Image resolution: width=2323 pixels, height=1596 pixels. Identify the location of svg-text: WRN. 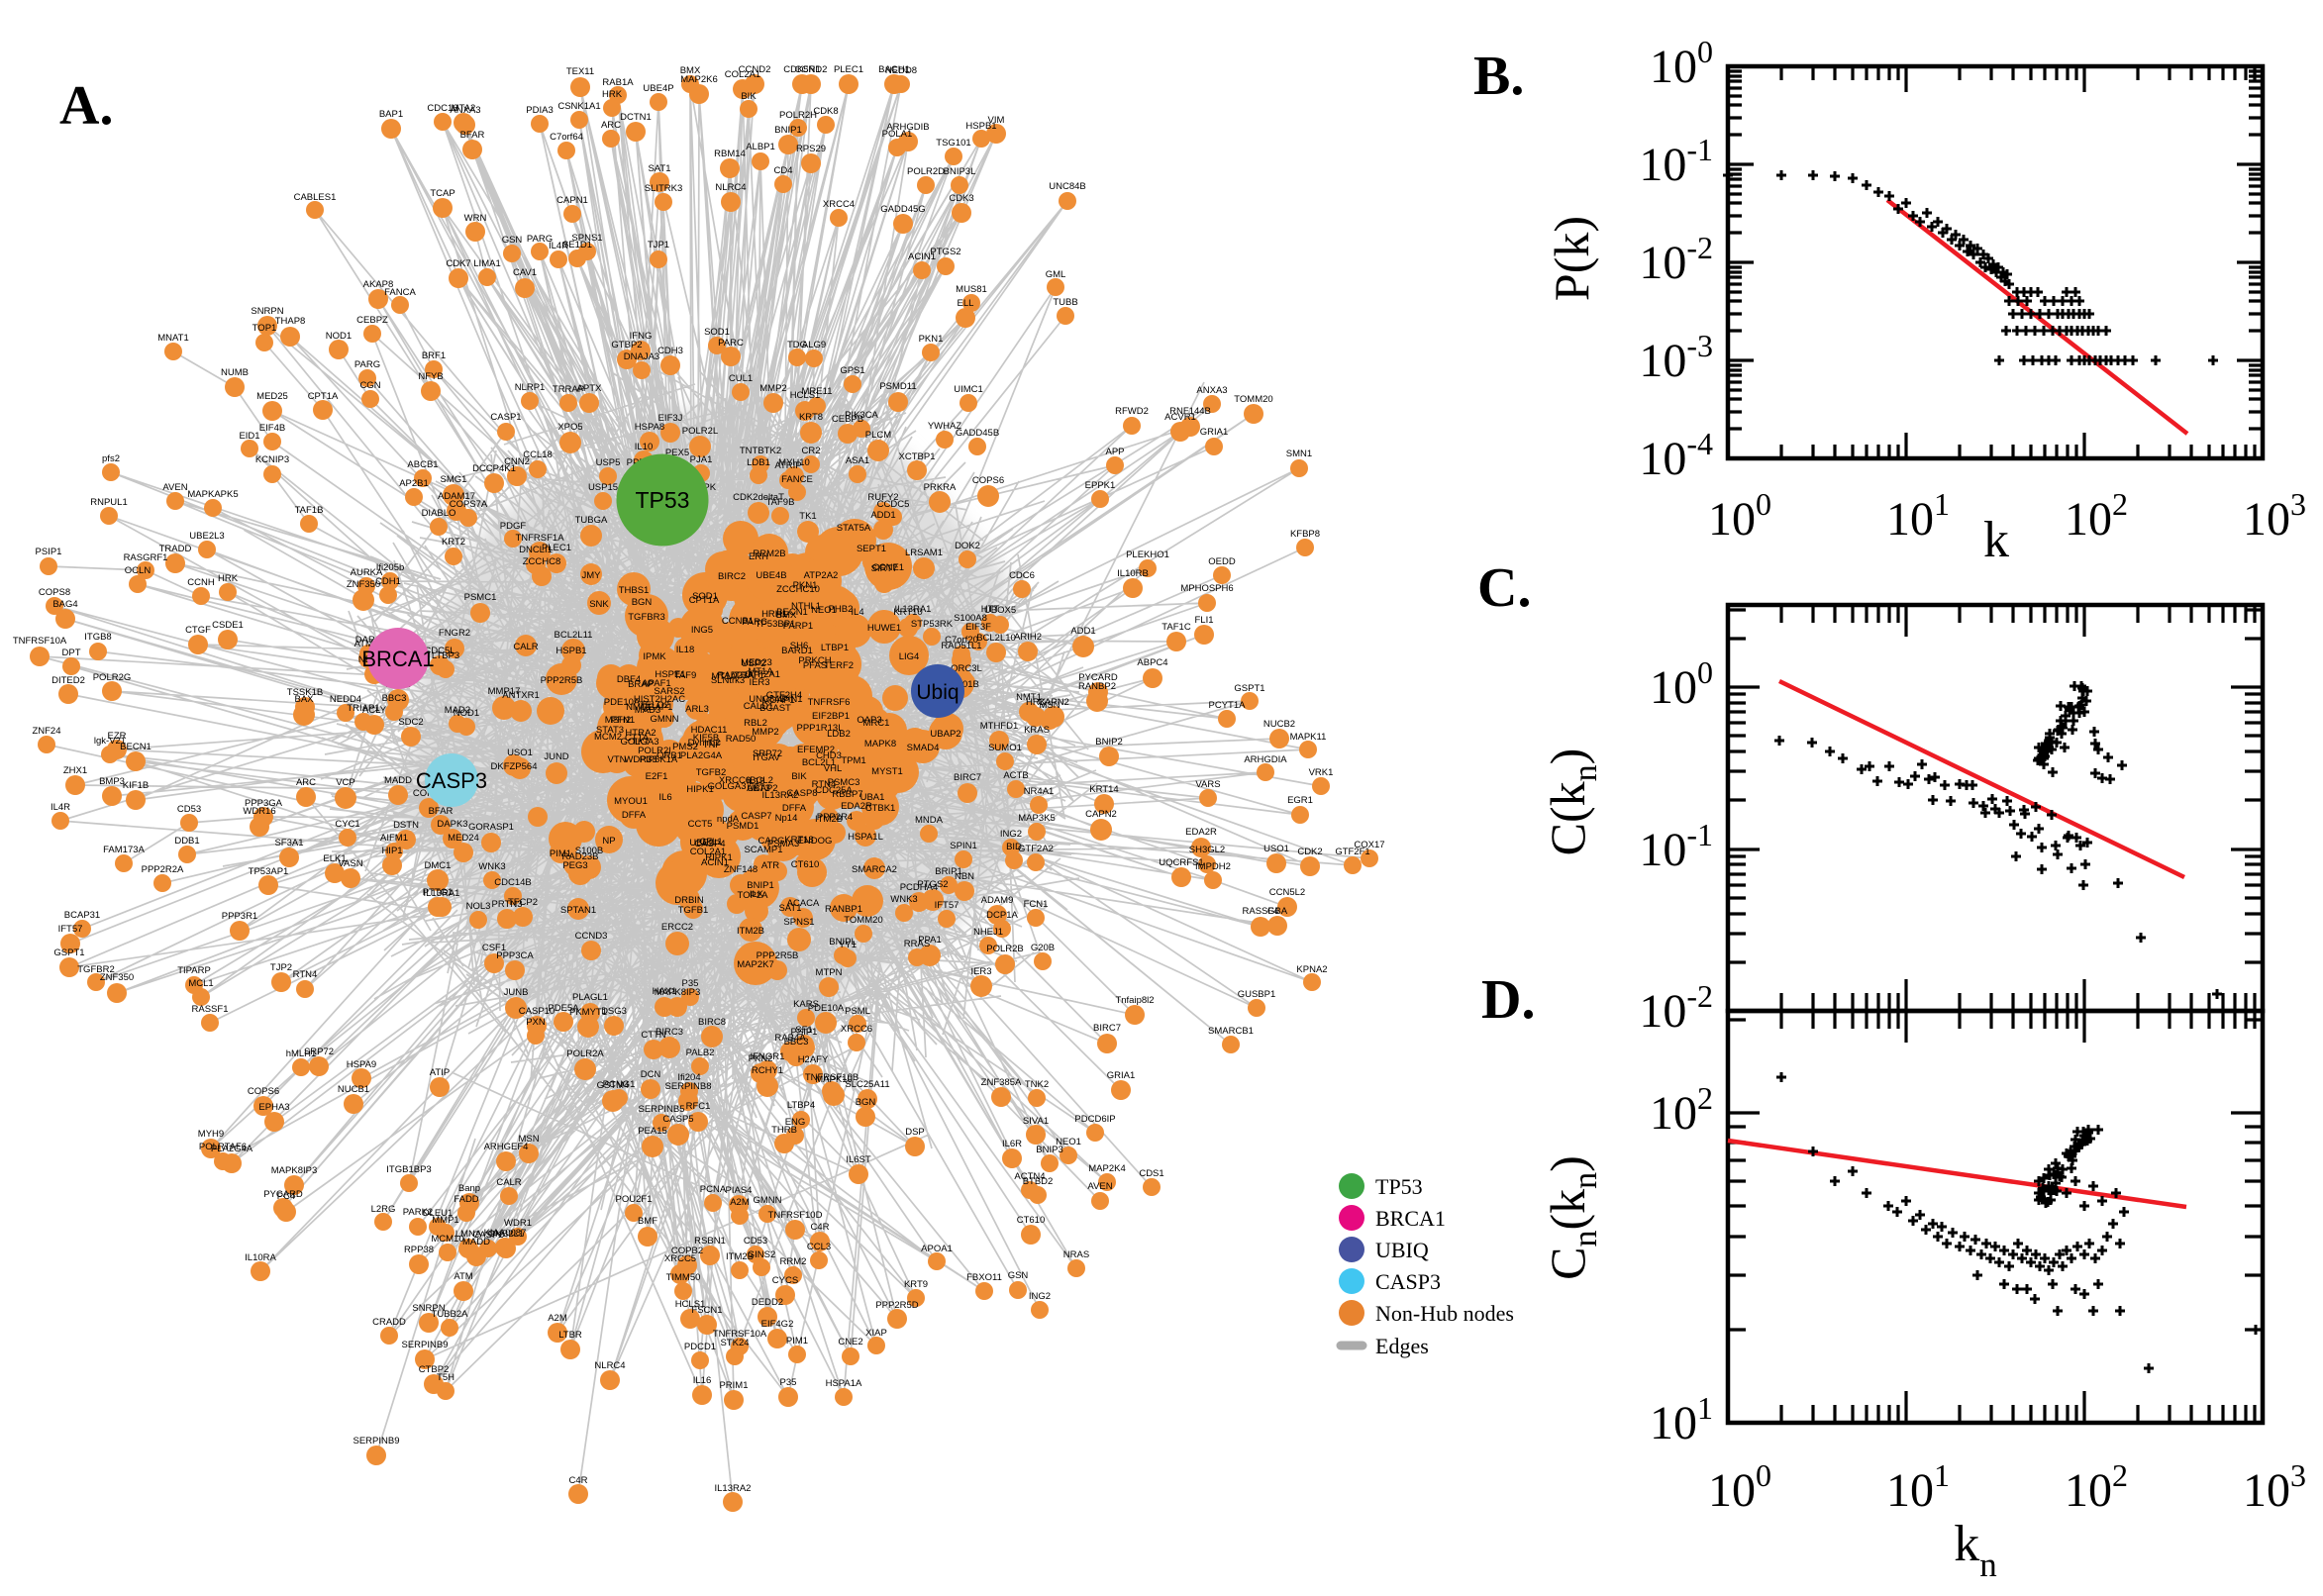
(476, 219).